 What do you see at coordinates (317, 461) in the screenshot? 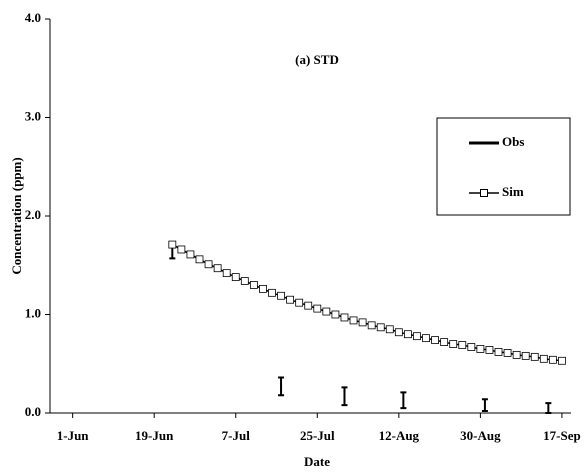
I see `x-axis-label: Date` at bounding box center [317, 461].